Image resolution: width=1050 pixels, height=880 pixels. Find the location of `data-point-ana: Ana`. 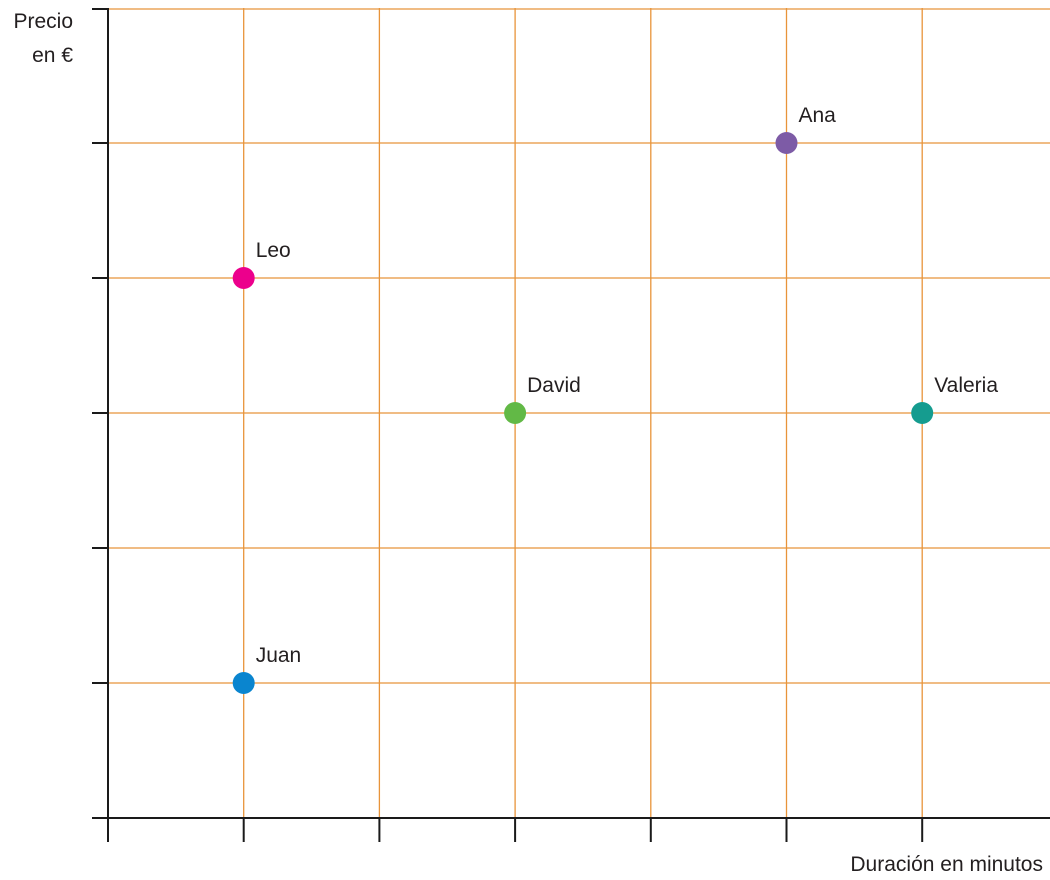

data-point-ana: Ana is located at coordinates (806, 129).